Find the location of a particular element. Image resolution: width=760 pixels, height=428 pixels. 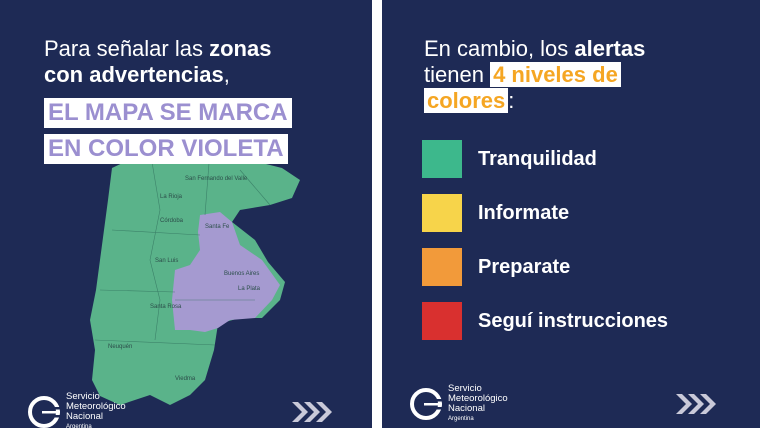

right-line1-bold: alertas is located at coordinates (610, 48).